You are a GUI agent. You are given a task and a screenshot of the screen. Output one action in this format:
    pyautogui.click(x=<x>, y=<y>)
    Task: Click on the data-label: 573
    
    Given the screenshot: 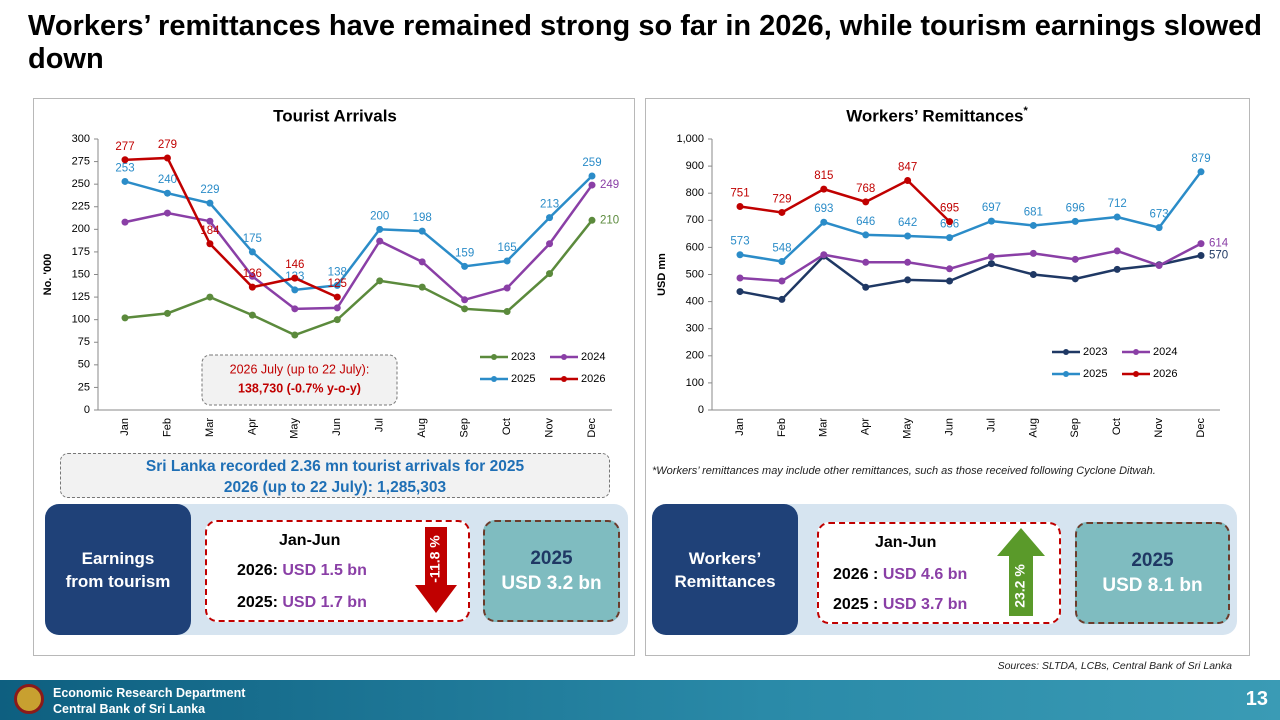 What is the action you would take?
    pyautogui.click(x=739, y=242)
    